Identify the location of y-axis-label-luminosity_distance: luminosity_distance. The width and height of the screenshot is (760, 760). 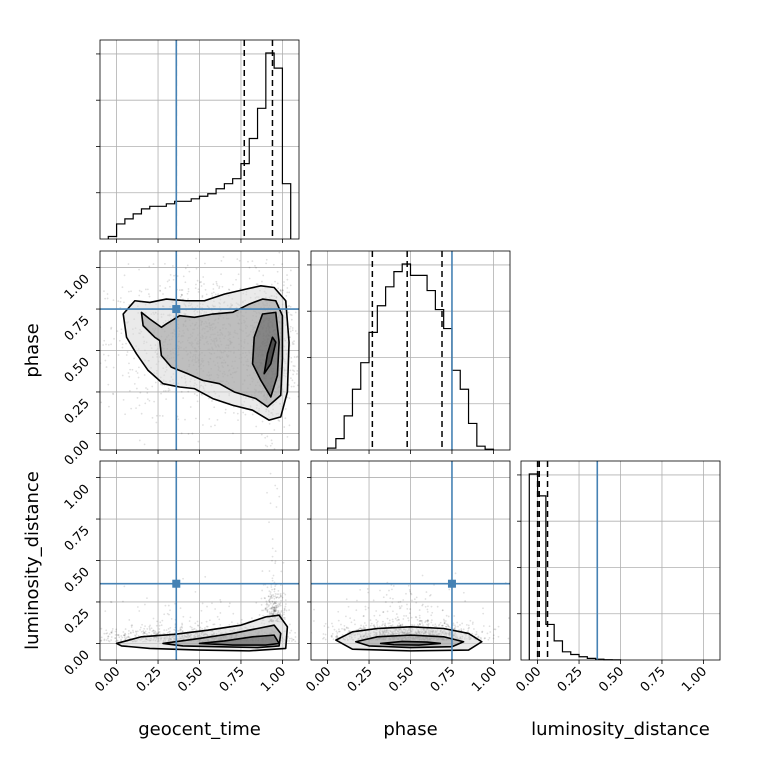
(32, 560).